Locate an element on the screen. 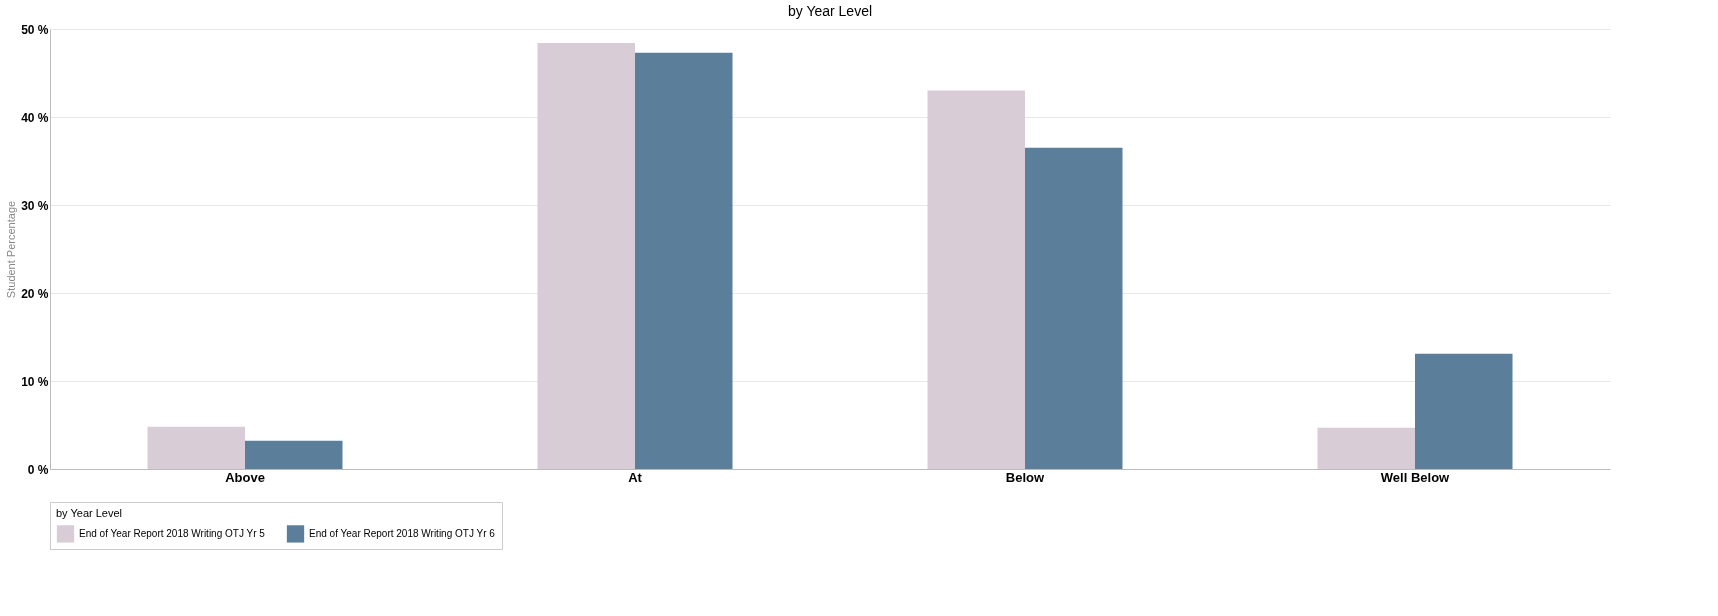 The height and width of the screenshot is (616, 1718). x-tick-label: Below is located at coordinates (1025, 477).